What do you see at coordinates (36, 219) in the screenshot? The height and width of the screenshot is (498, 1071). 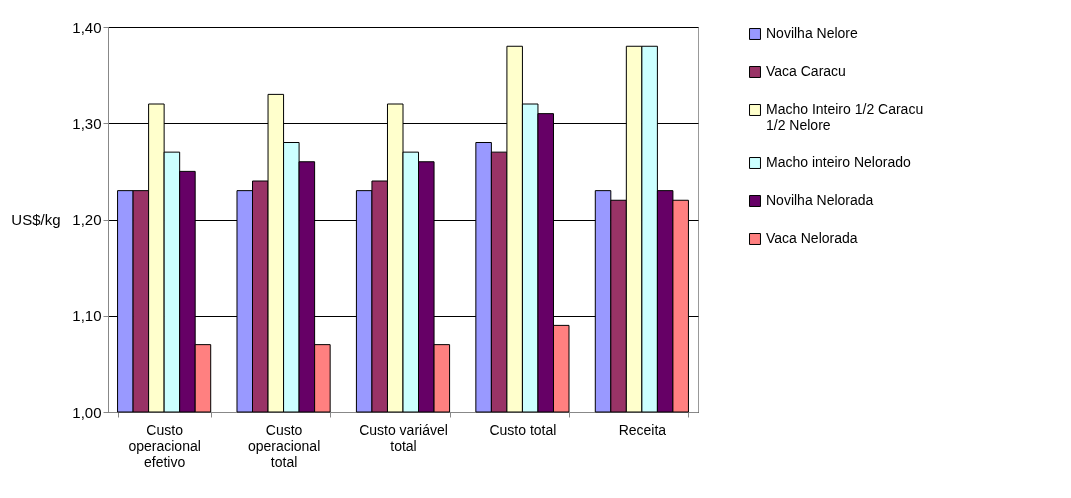 I see `y-axis-title: US$/kg` at bounding box center [36, 219].